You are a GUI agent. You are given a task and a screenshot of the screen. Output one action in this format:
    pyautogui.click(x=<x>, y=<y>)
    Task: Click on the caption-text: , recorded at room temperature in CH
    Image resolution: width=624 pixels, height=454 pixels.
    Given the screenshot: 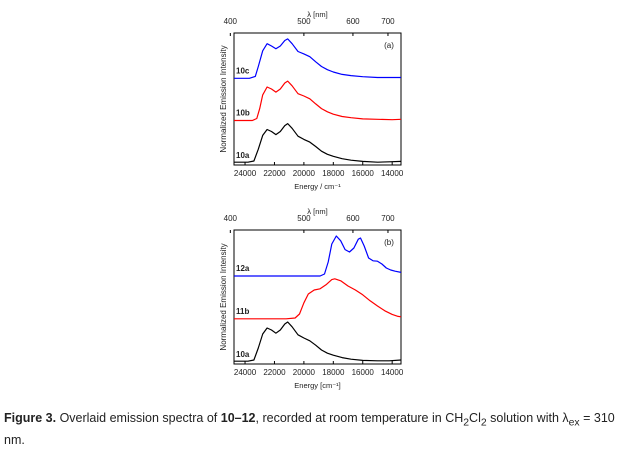 What is the action you would take?
    pyautogui.click(x=359, y=418)
    